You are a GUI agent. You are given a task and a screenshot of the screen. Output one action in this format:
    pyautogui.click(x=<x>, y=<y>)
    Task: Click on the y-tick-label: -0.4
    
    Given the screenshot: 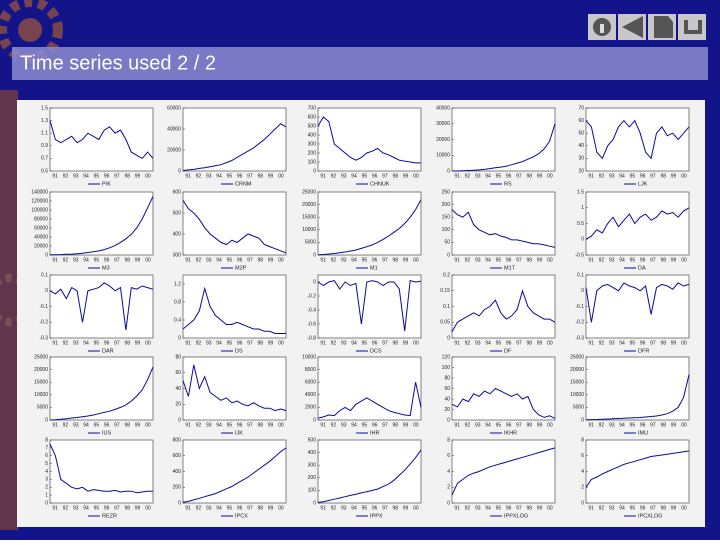 What is the action you would take?
    pyautogui.click(x=311, y=310)
    